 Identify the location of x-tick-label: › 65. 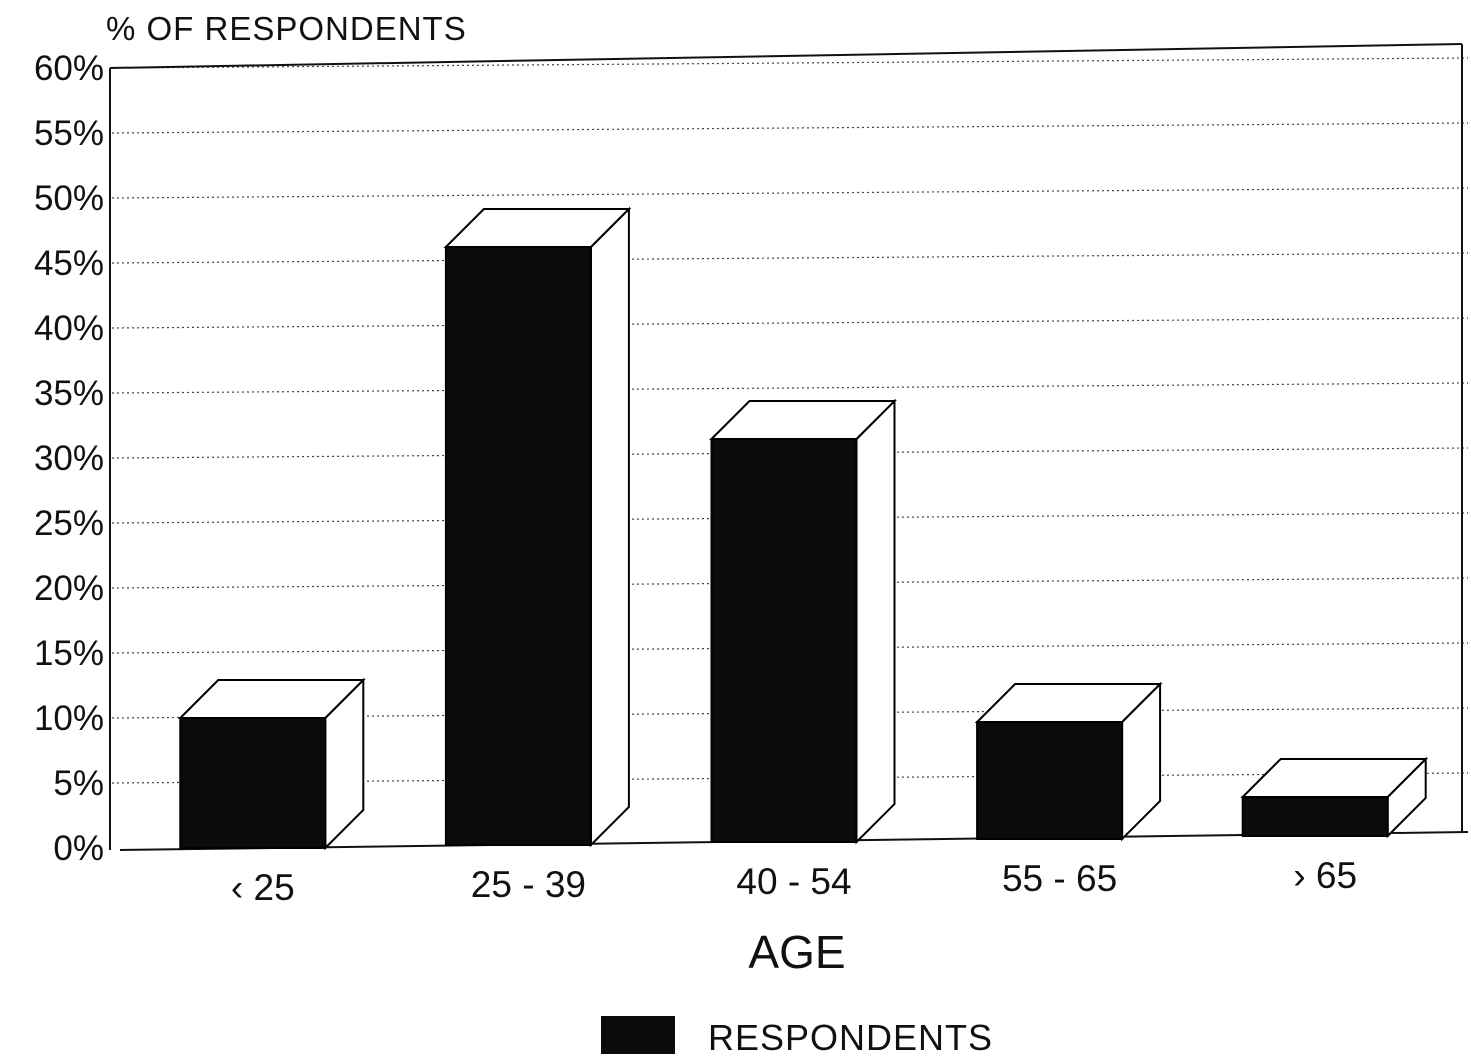
(1325, 875).